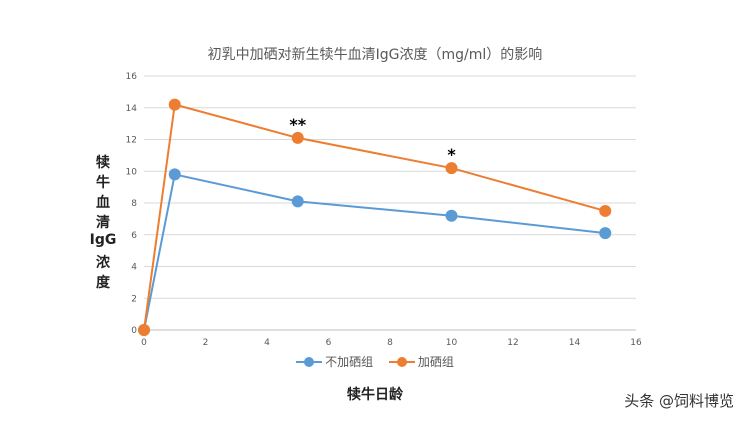 The image size is (750, 422). I want to click on x-tick-label: 4, so click(267, 343).